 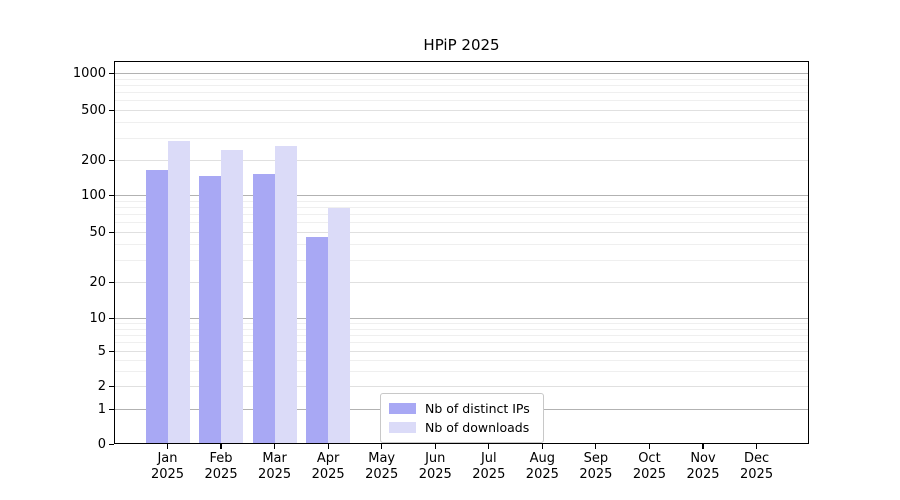 What do you see at coordinates (101, 351) in the screenshot?
I see `y-tick-label: 5` at bounding box center [101, 351].